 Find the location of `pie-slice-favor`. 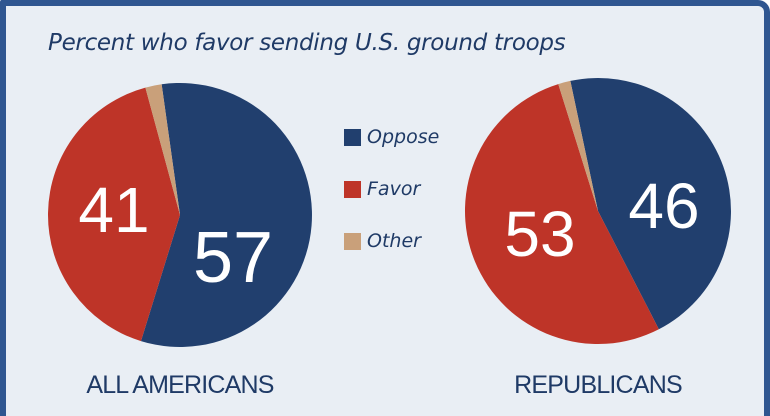

pie-slice-favor is located at coordinates (114, 214).